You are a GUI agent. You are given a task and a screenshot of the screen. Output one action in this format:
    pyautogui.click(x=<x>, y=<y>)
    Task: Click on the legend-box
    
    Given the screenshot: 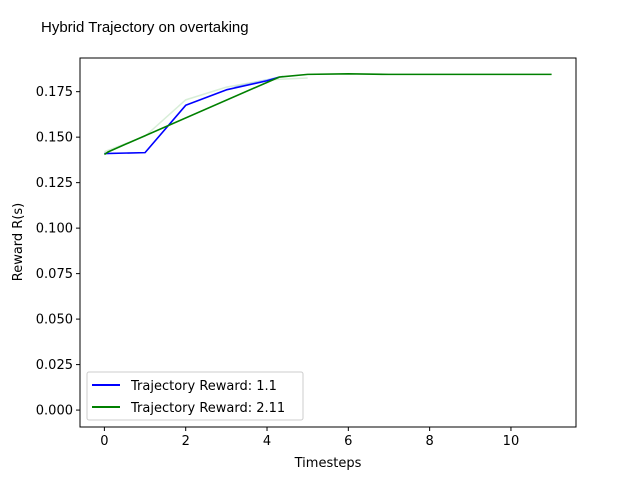 What is the action you would take?
    pyautogui.click(x=195, y=396)
    